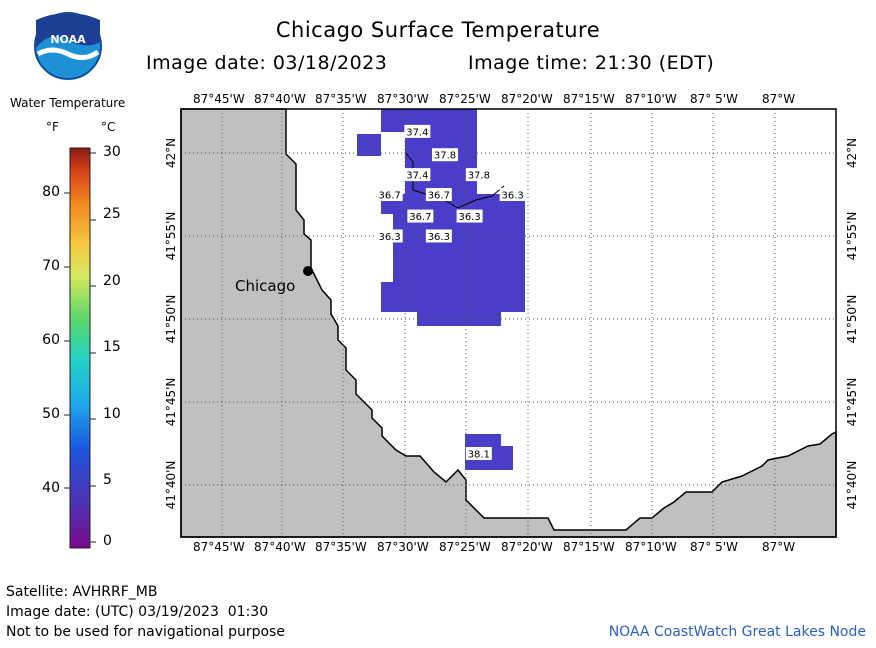 The image size is (876, 648). What do you see at coordinates (280, 99) in the screenshot?
I see `lon-label-top: 87°40'W` at bounding box center [280, 99].